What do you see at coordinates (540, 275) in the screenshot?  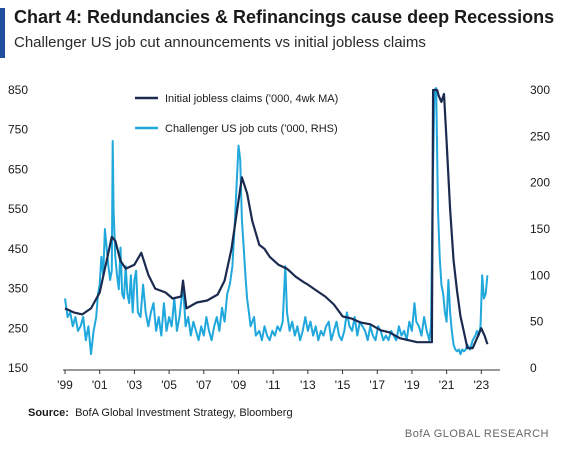 I see `right-y-tick-label: 100` at bounding box center [540, 275].